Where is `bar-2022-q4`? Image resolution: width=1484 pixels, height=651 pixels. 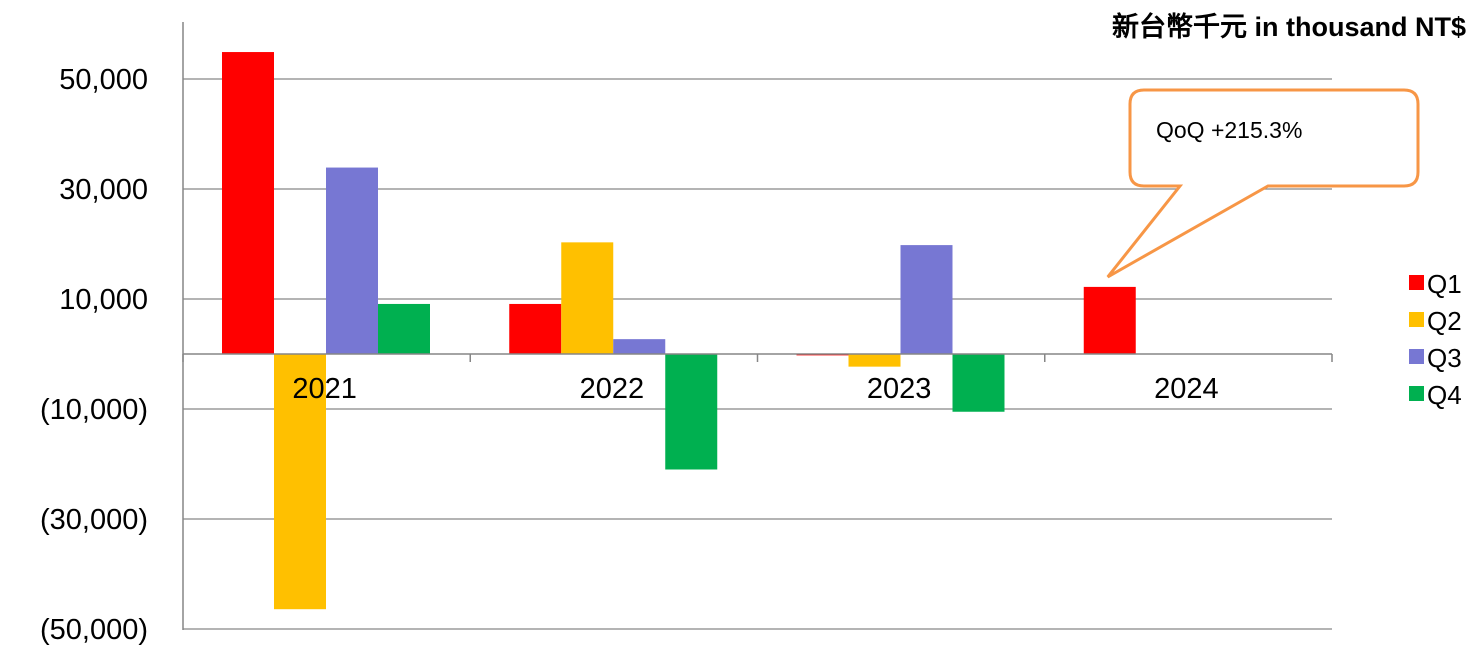 bar-2022-q4 is located at coordinates (691, 412).